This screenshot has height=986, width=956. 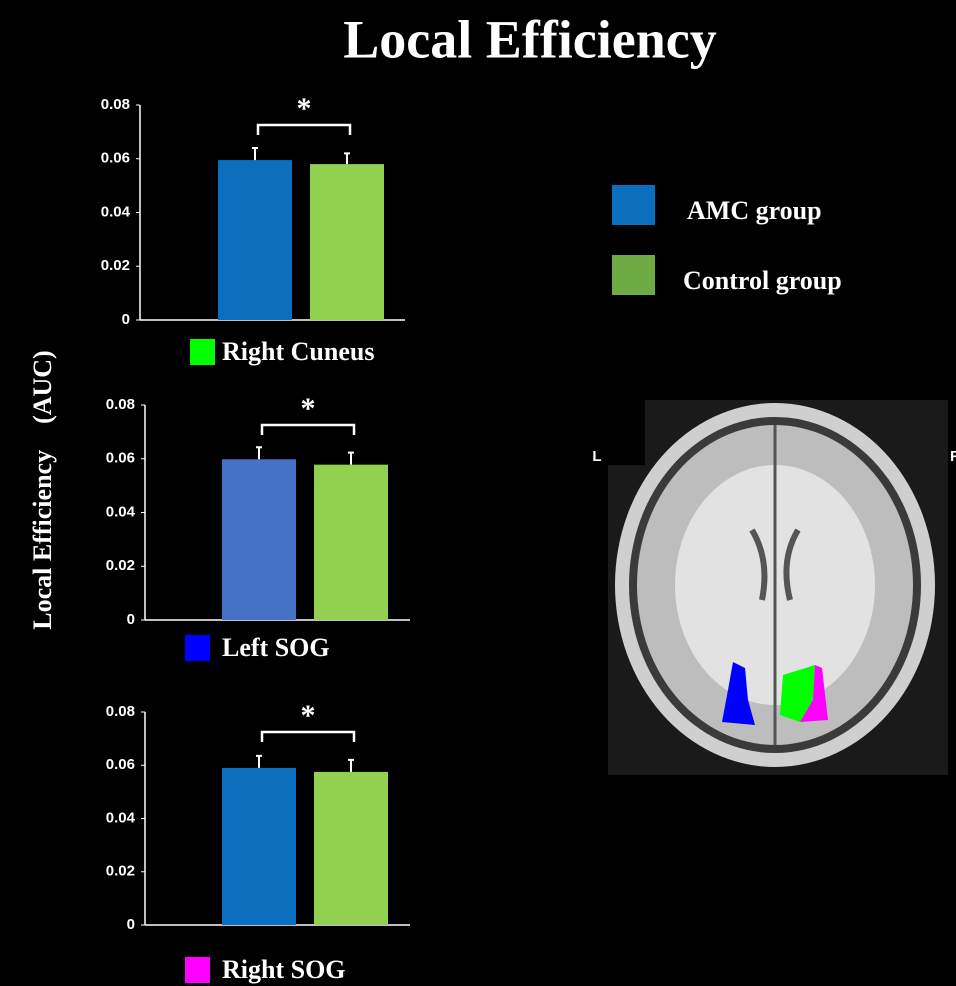 What do you see at coordinates (754, 210) in the screenshot?
I see `legend-label: AMC group` at bounding box center [754, 210].